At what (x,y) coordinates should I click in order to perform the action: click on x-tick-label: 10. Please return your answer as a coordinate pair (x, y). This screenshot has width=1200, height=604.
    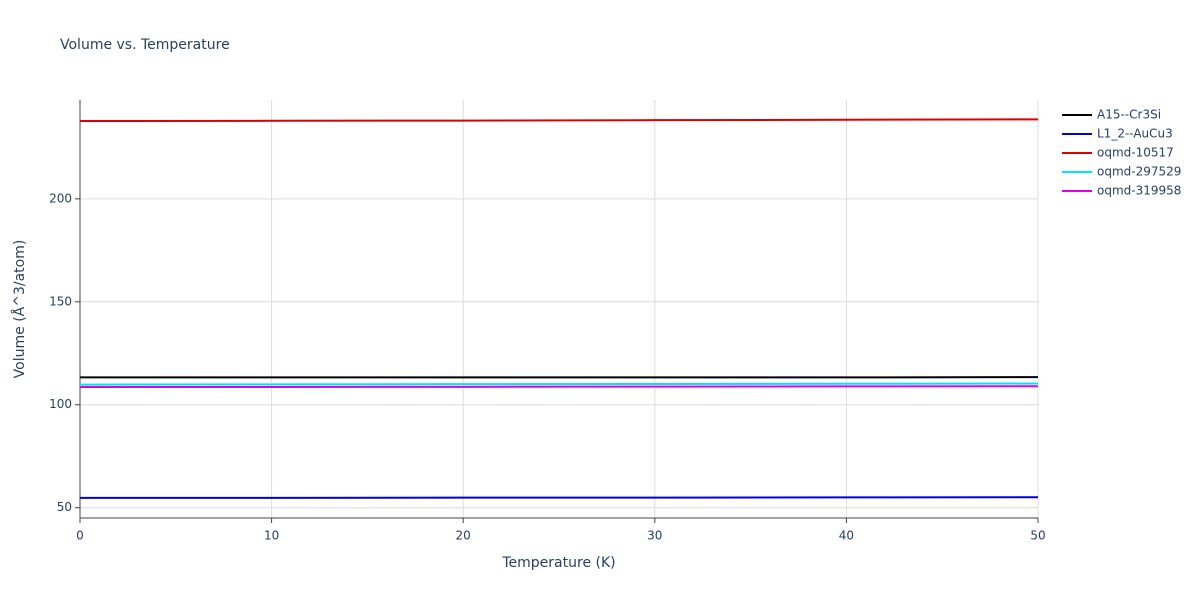
    Looking at the image, I should click on (271, 536).